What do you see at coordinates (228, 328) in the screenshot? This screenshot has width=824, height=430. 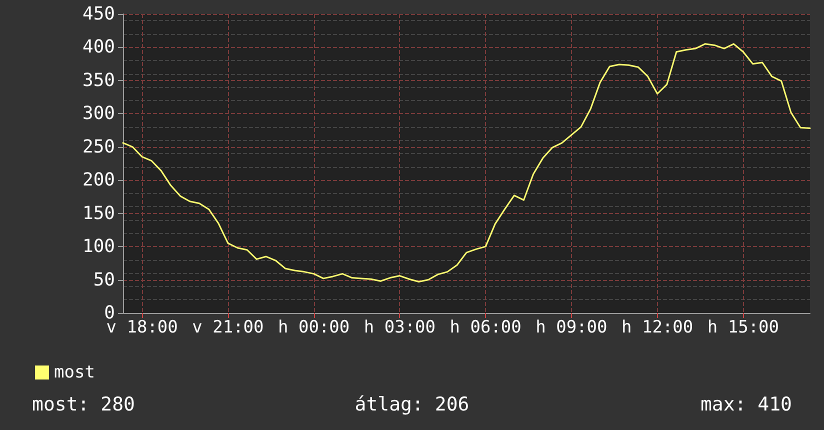 I see `x-tick-label: v 21:00` at bounding box center [228, 328].